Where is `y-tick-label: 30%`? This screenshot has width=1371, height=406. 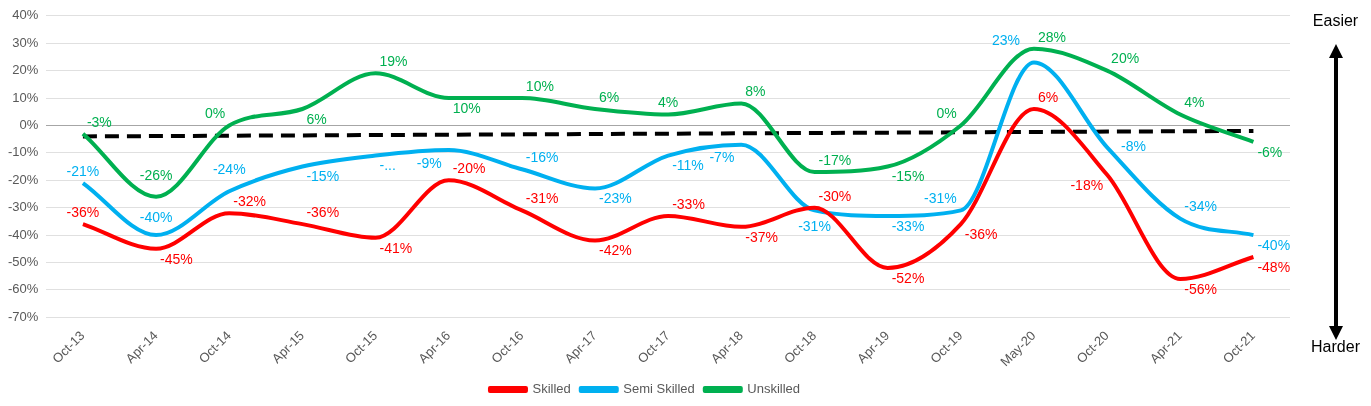 y-tick-label: 30% is located at coordinates (25, 42).